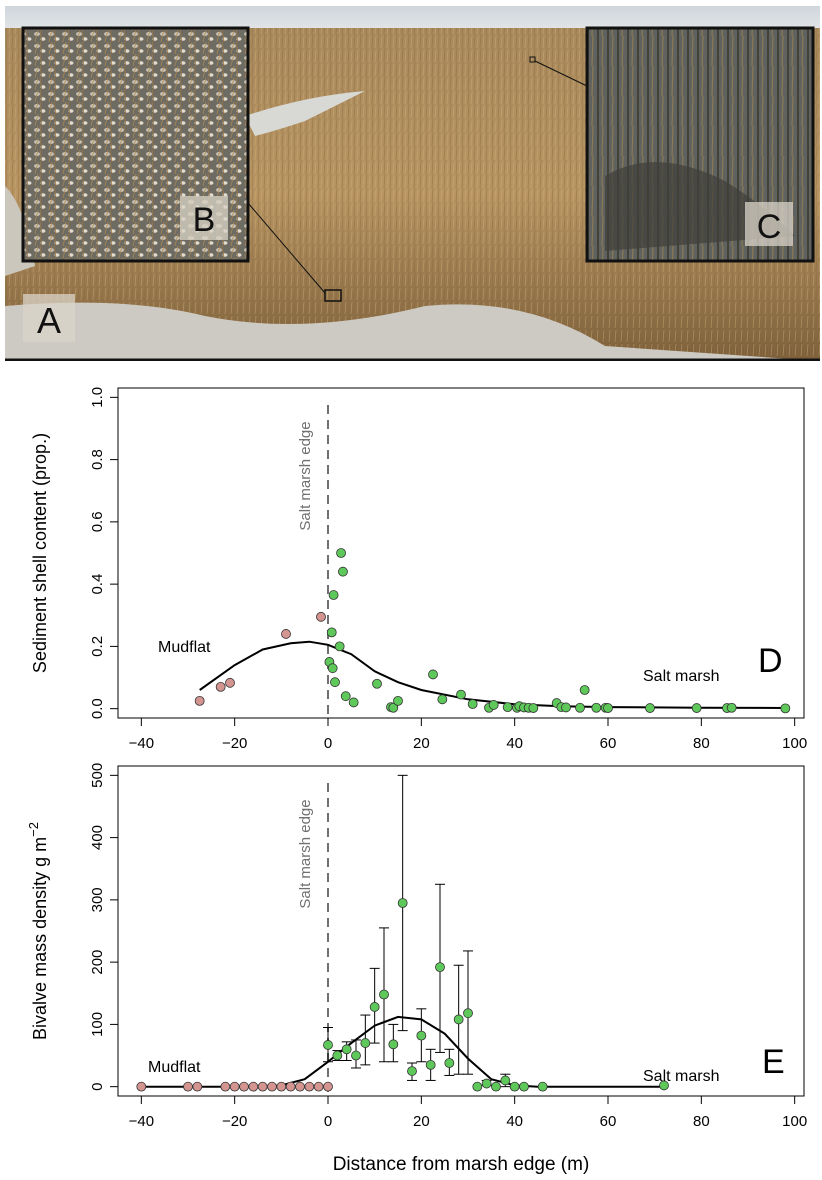  What do you see at coordinates (97, 1086) in the screenshot?
I see `y-tick-label: 0` at bounding box center [97, 1086].